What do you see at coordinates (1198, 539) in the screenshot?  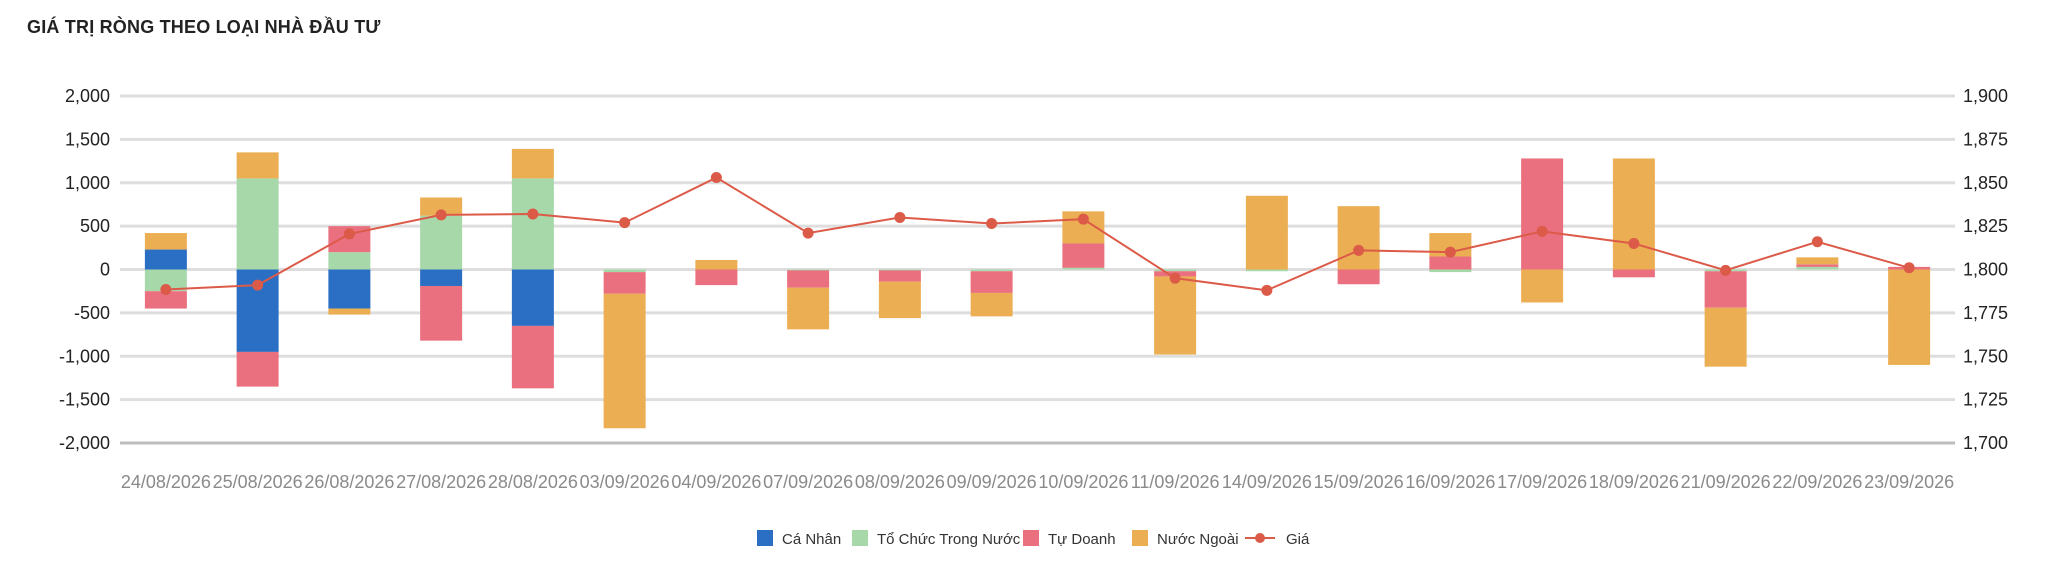 I see `legend-label: Nước Ngoài` at bounding box center [1198, 539].